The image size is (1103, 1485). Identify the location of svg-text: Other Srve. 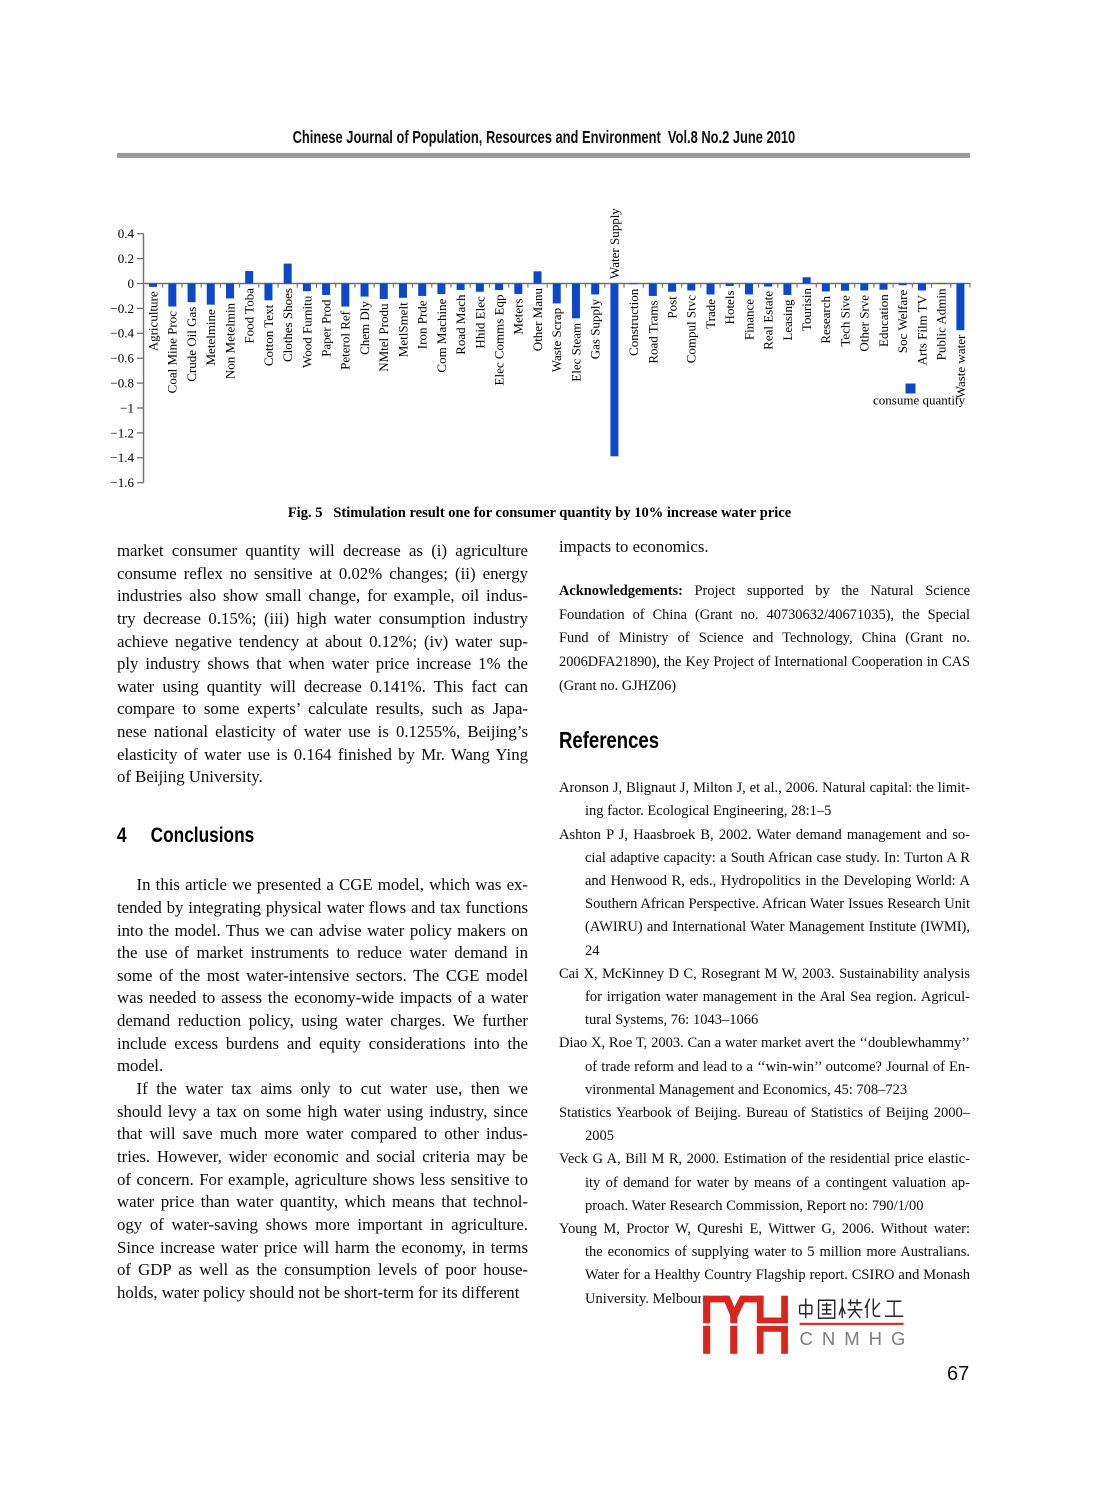
(864, 323).